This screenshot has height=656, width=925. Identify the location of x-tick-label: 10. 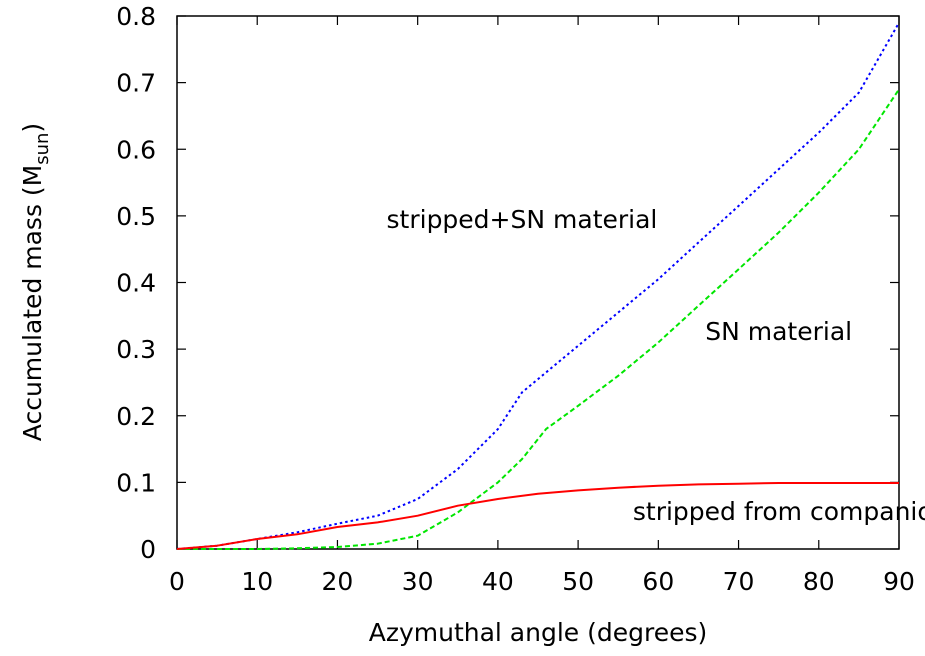
(257, 581).